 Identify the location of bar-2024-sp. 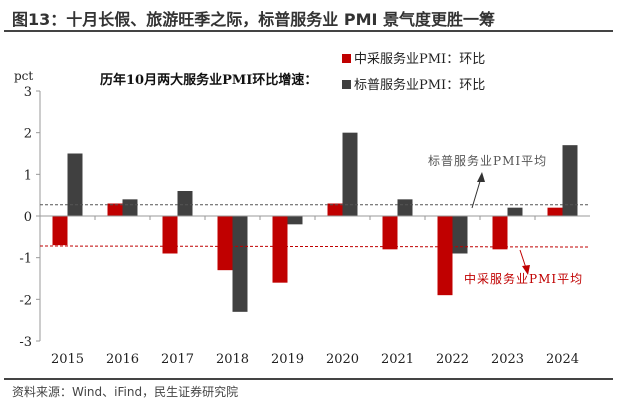
(570, 180).